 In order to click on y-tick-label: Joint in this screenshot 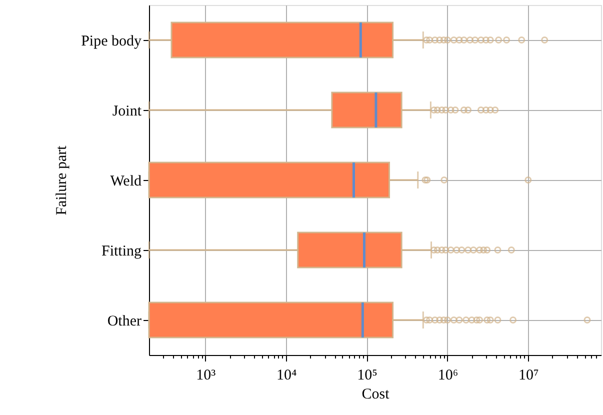, I will do `click(127, 112)`.